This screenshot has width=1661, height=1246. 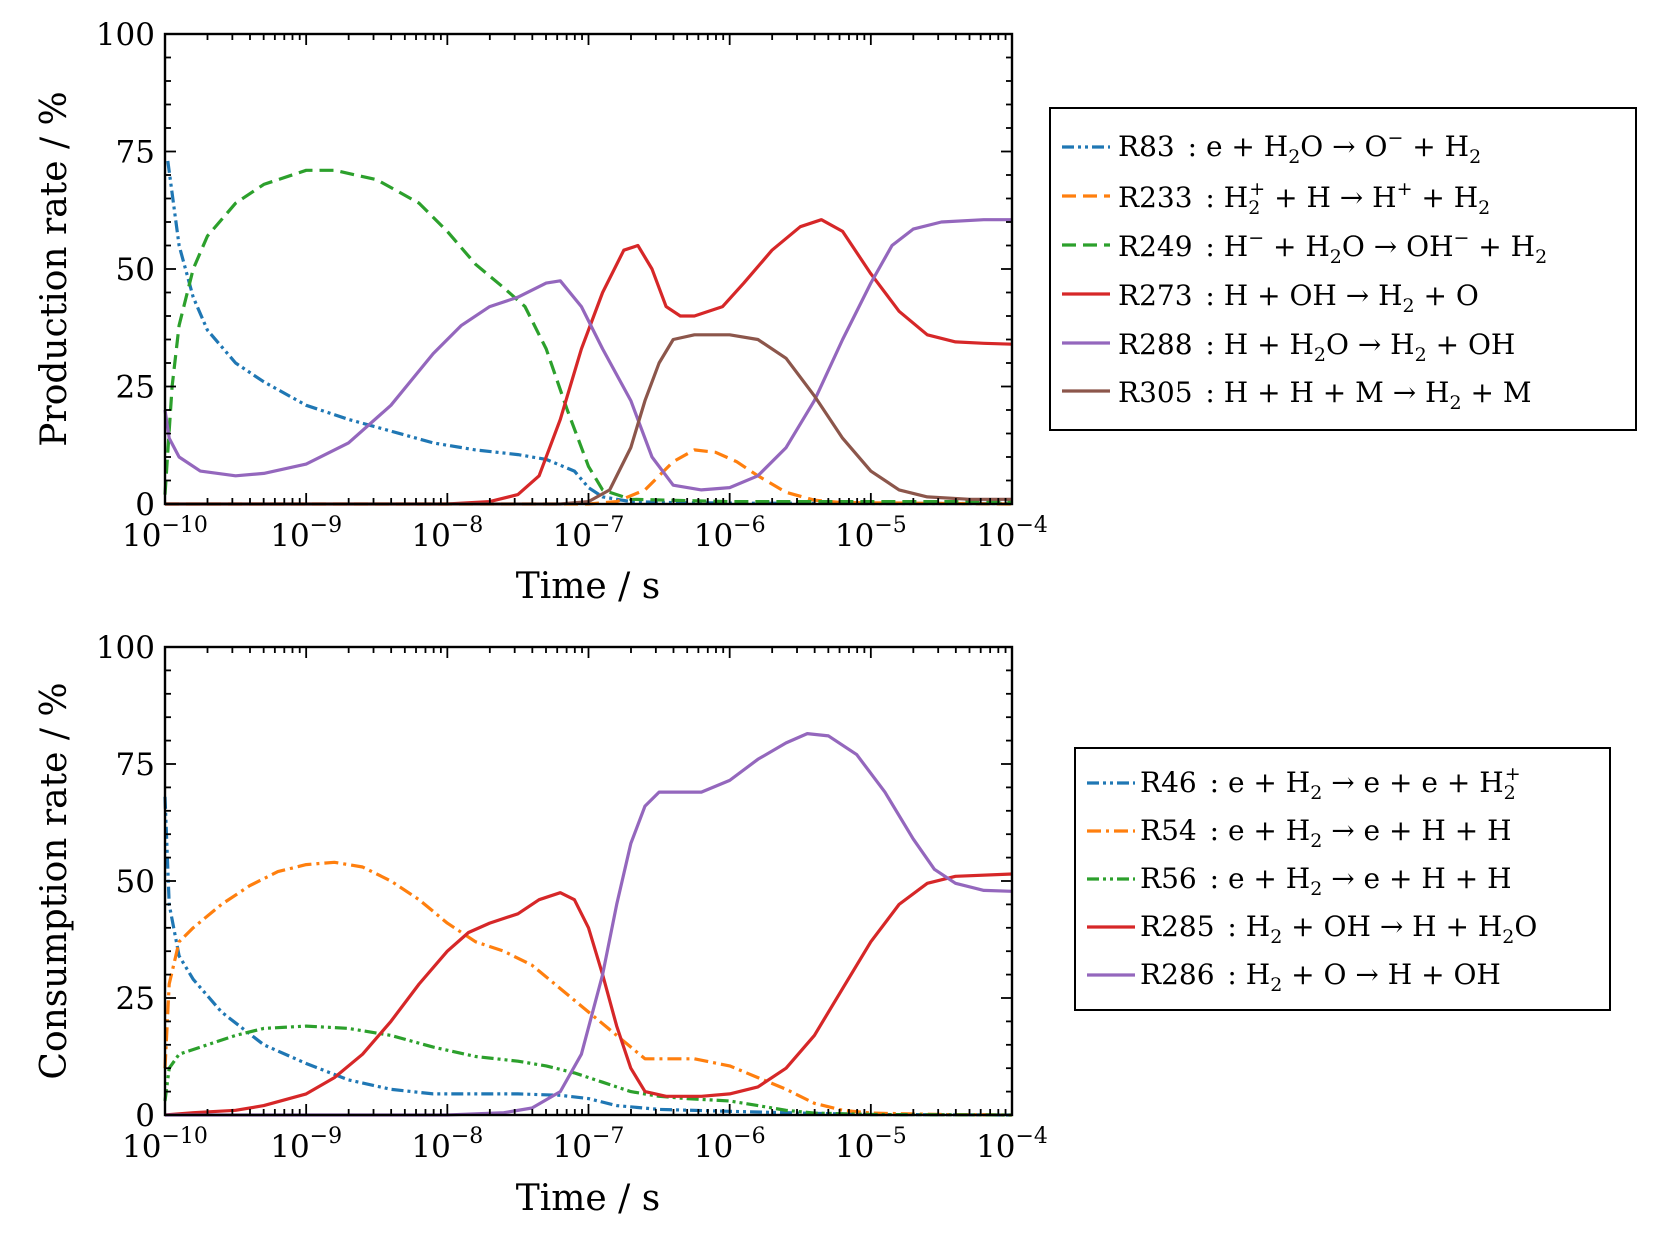 I want to click on legend-id-r54: R54, so click(x=1168, y=830).